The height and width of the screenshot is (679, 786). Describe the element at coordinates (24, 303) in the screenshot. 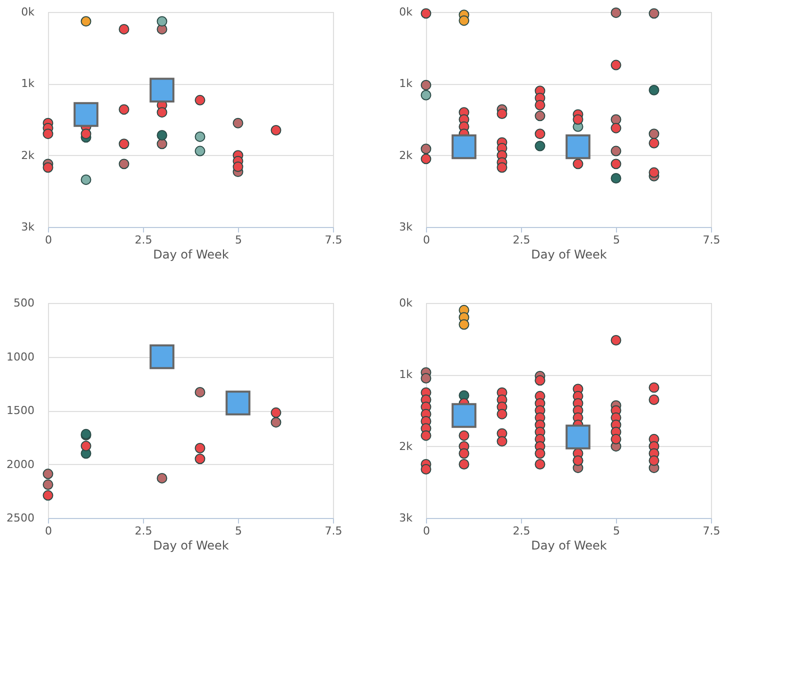

I see `y-tick-label: 500` at that location.